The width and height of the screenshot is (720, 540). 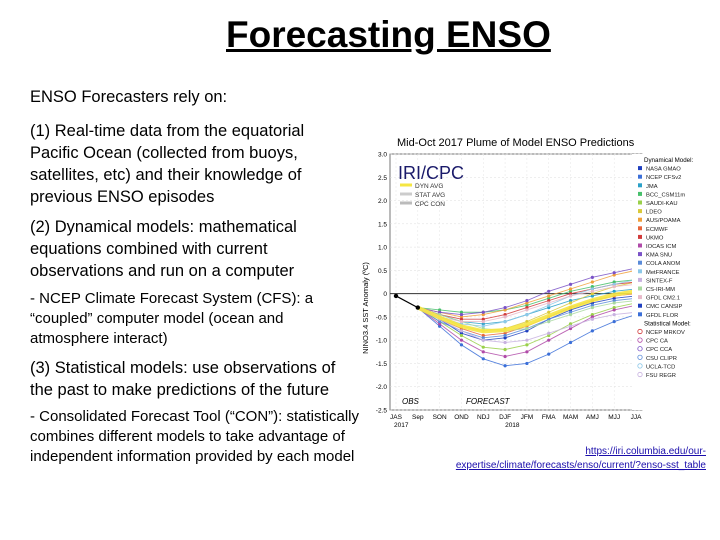 What do you see at coordinates (382, 387) in the screenshot?
I see `y-tick-label: -2.0` at bounding box center [382, 387].